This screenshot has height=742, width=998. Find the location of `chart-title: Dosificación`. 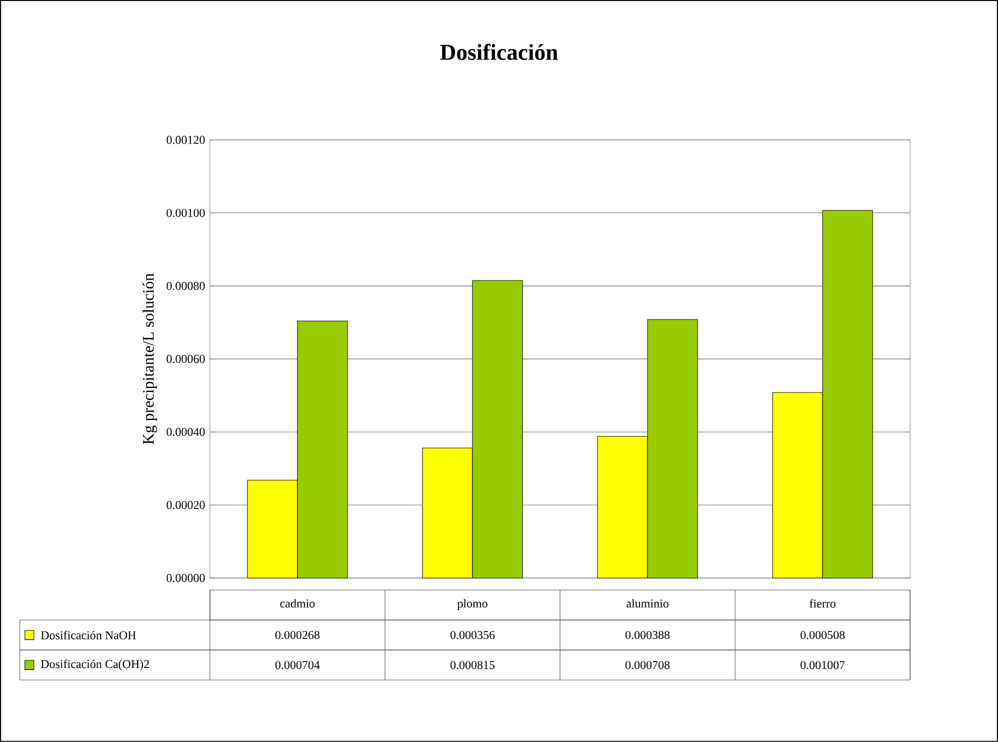

chart-title: Dosificación is located at coordinates (499, 52).